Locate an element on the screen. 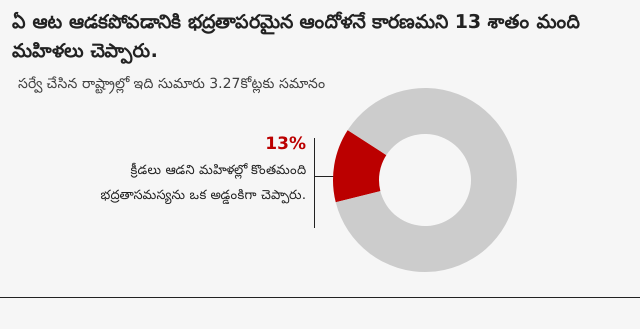 The width and height of the screenshot is (640, 329). text: క్రీడలు ఆడని మహిళల్లో కొంతమంది భద్రతాసమస్యను ఒక అడ్డంకిగా చెప్పారు. is located at coordinates (202, 184).